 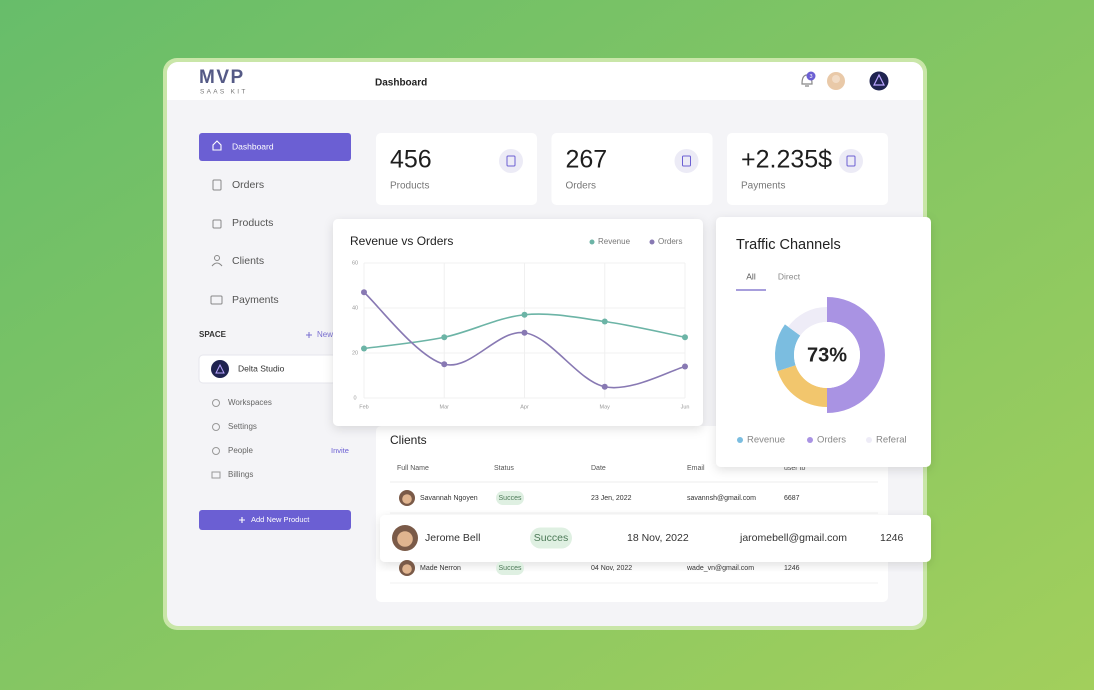 What do you see at coordinates (793, 538) in the screenshot?
I see `cell: jaromebell@gmail.com` at bounding box center [793, 538].